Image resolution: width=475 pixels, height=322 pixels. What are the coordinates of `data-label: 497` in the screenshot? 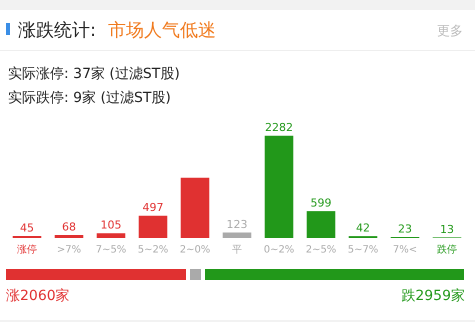 It's located at (153, 207).